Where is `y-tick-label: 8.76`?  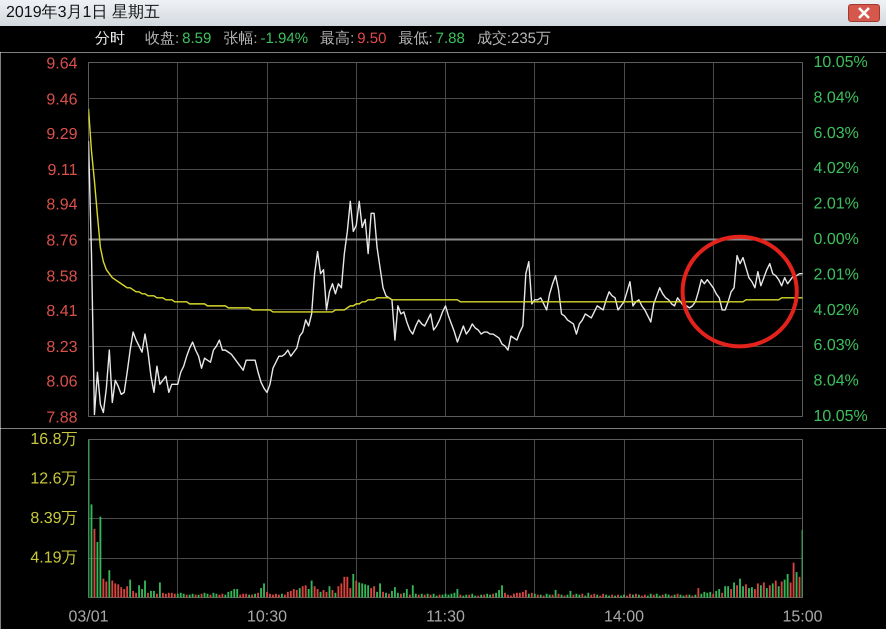 y-tick-label: 8.76 is located at coordinates (62, 241).